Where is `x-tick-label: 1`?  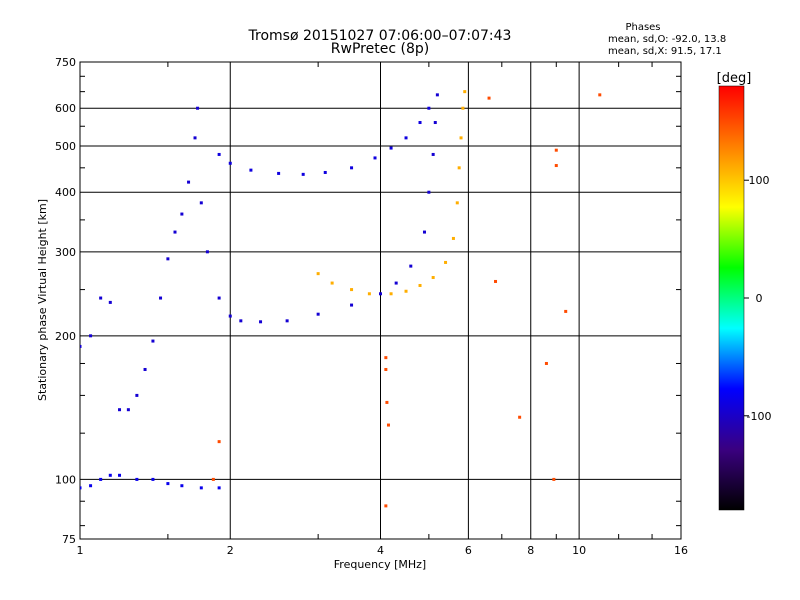
x-tick-label: 1 is located at coordinates (80, 550).